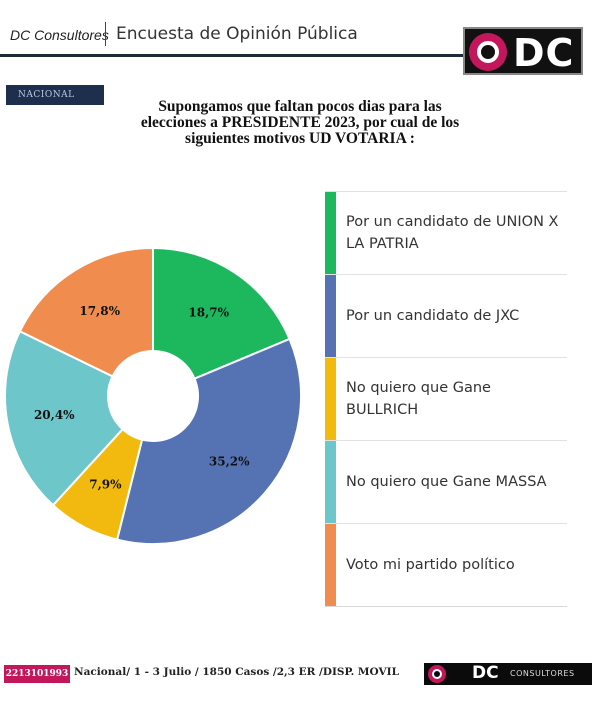  I want to click on survey-title: Encuesta de Opinión Pública, so click(237, 34).